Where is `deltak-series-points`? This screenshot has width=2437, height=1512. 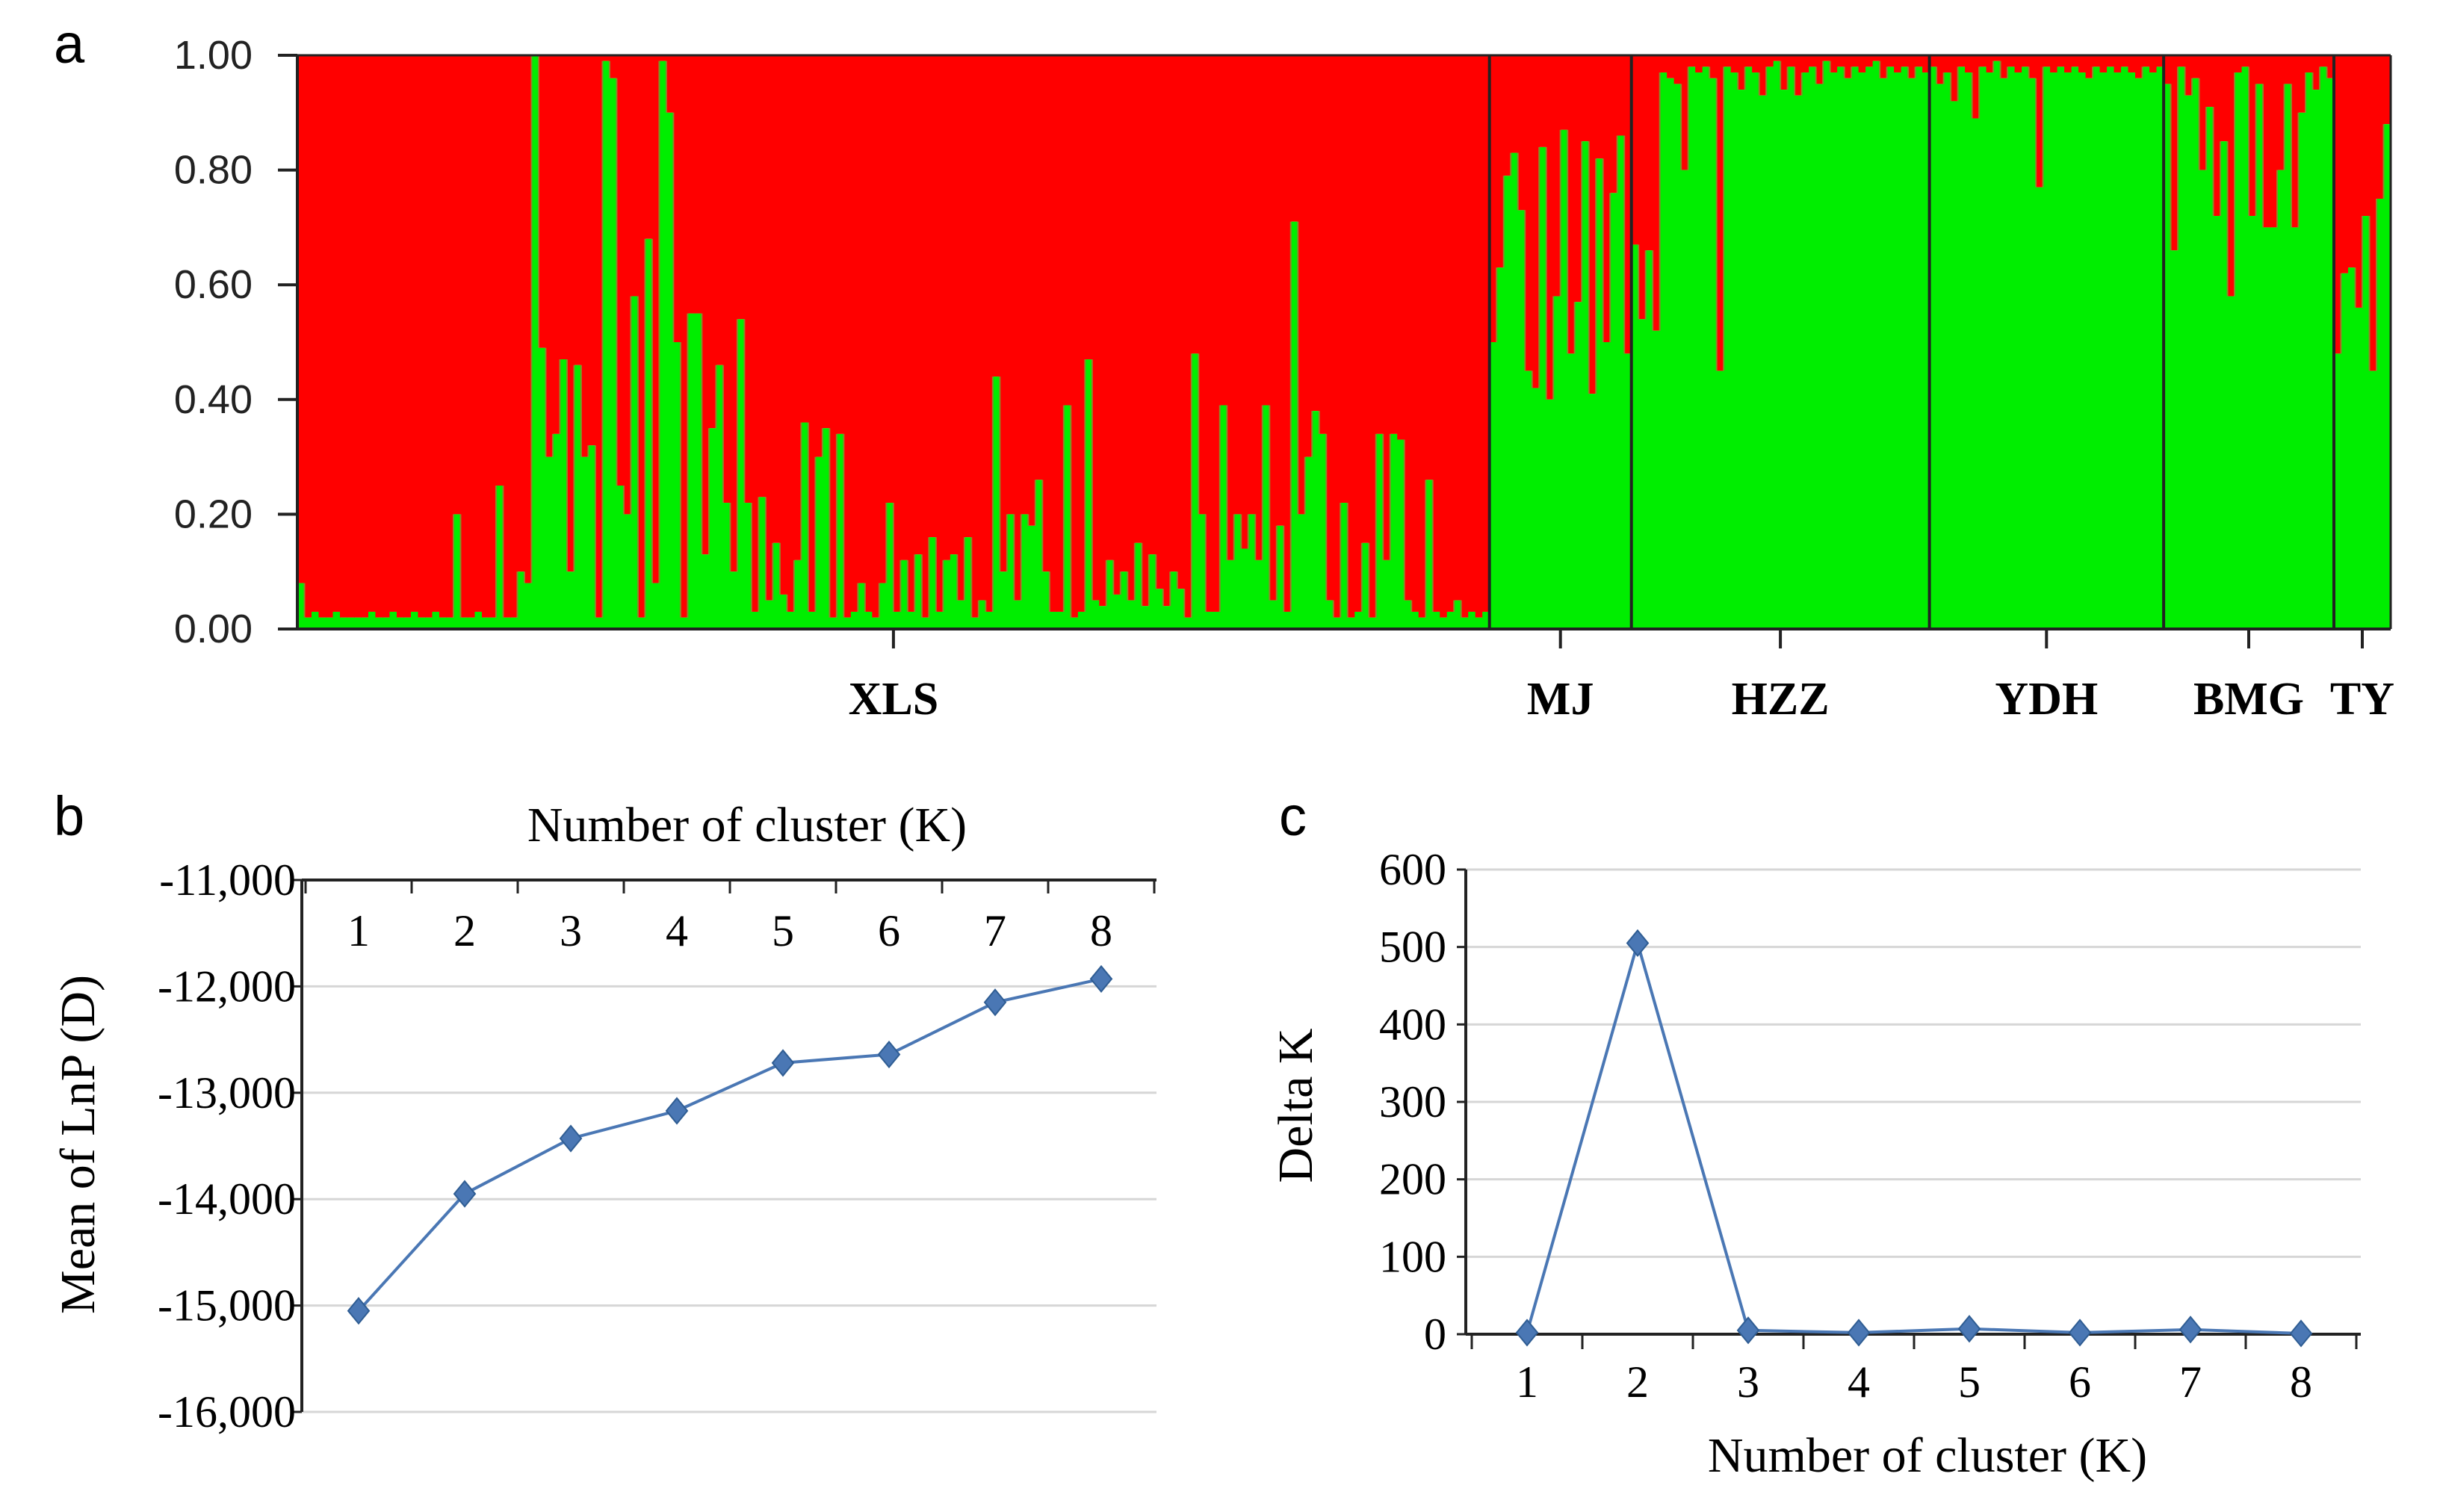 deltak-series-points is located at coordinates (1914, 1138).